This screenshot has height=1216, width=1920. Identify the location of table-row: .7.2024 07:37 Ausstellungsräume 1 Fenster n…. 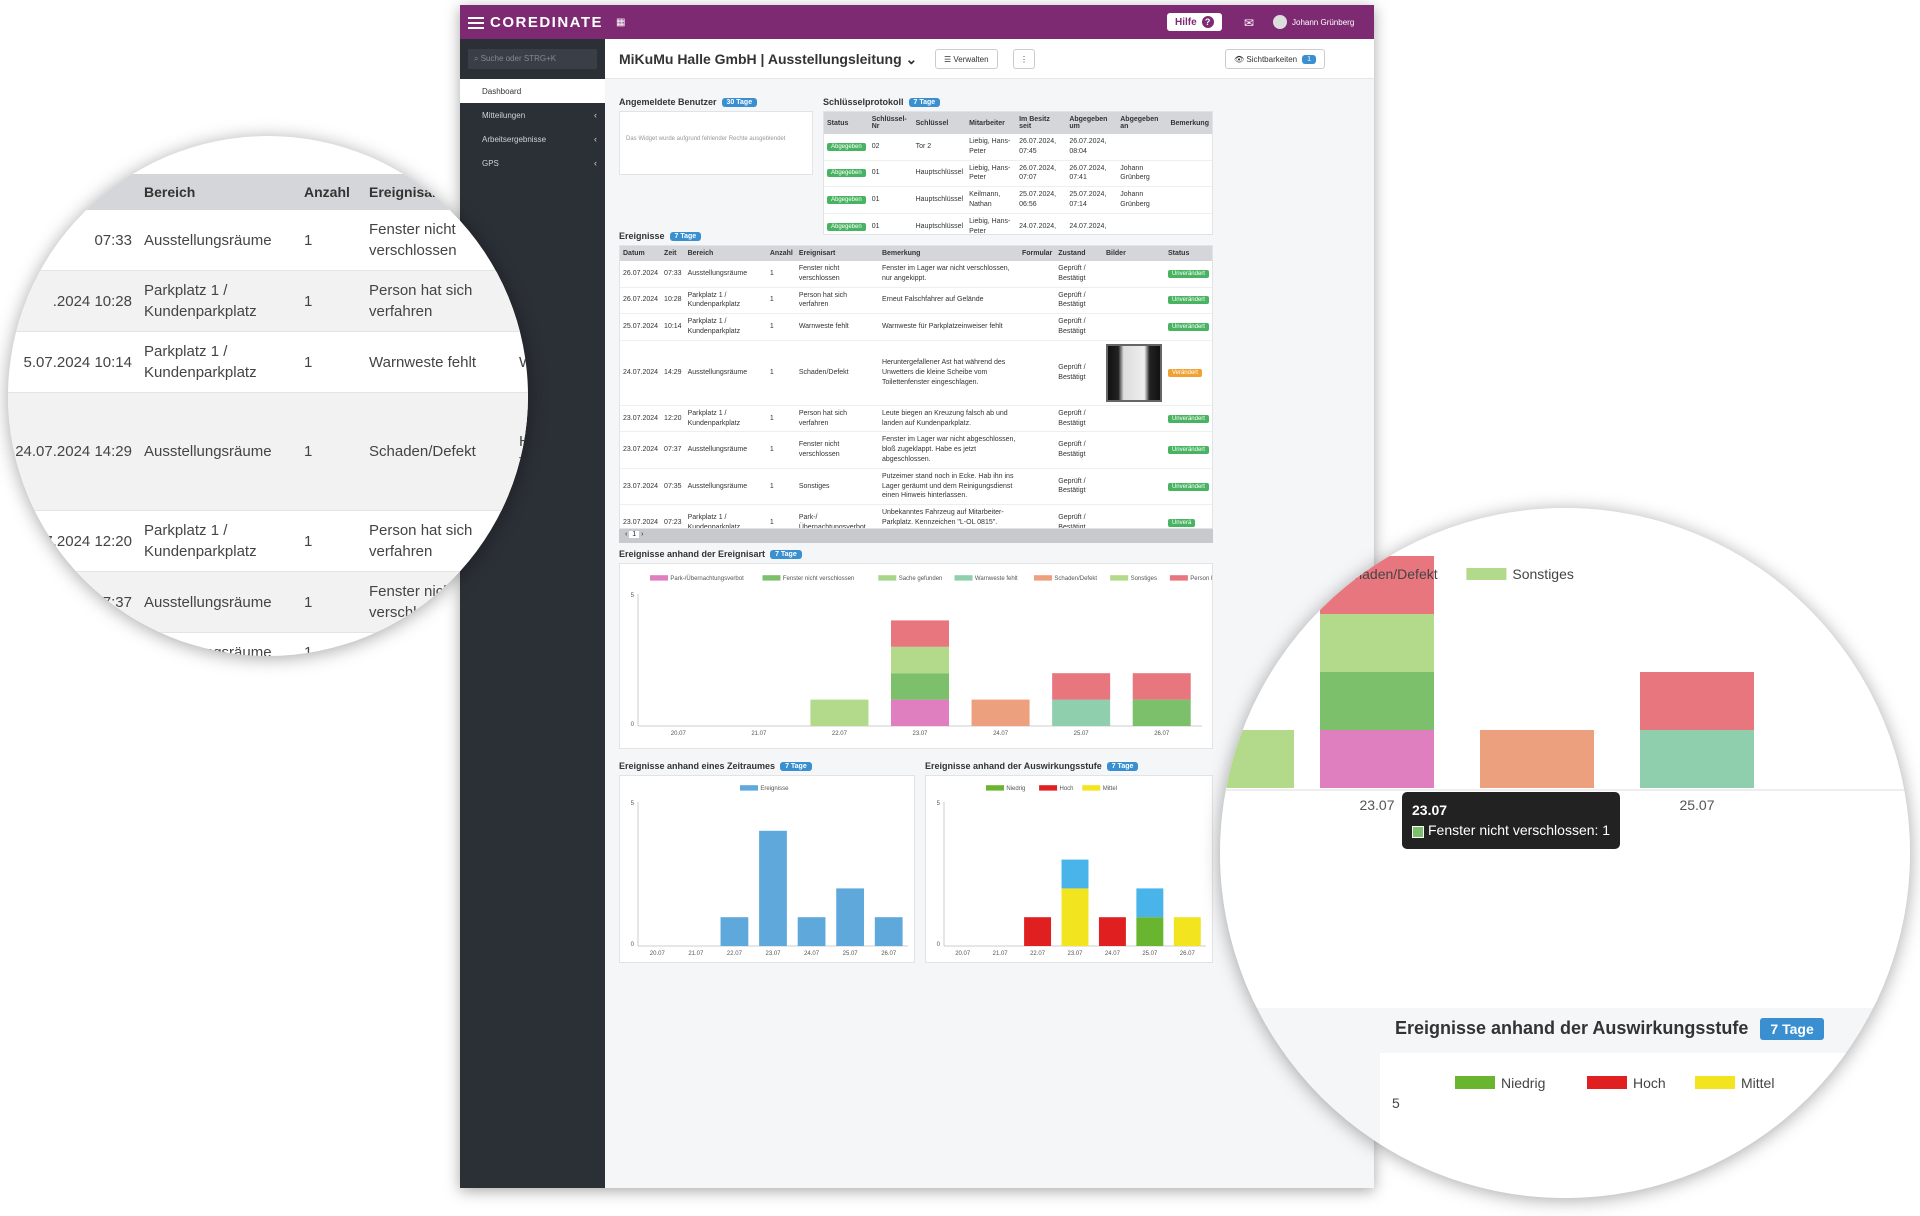
(268, 602).